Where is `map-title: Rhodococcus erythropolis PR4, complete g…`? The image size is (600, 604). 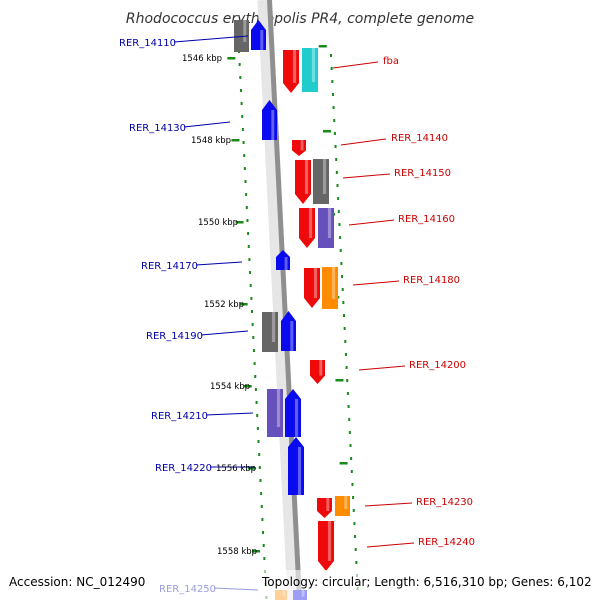
map-title: Rhodococcus erythropolis PR4, complete g… is located at coordinates (300, 19).